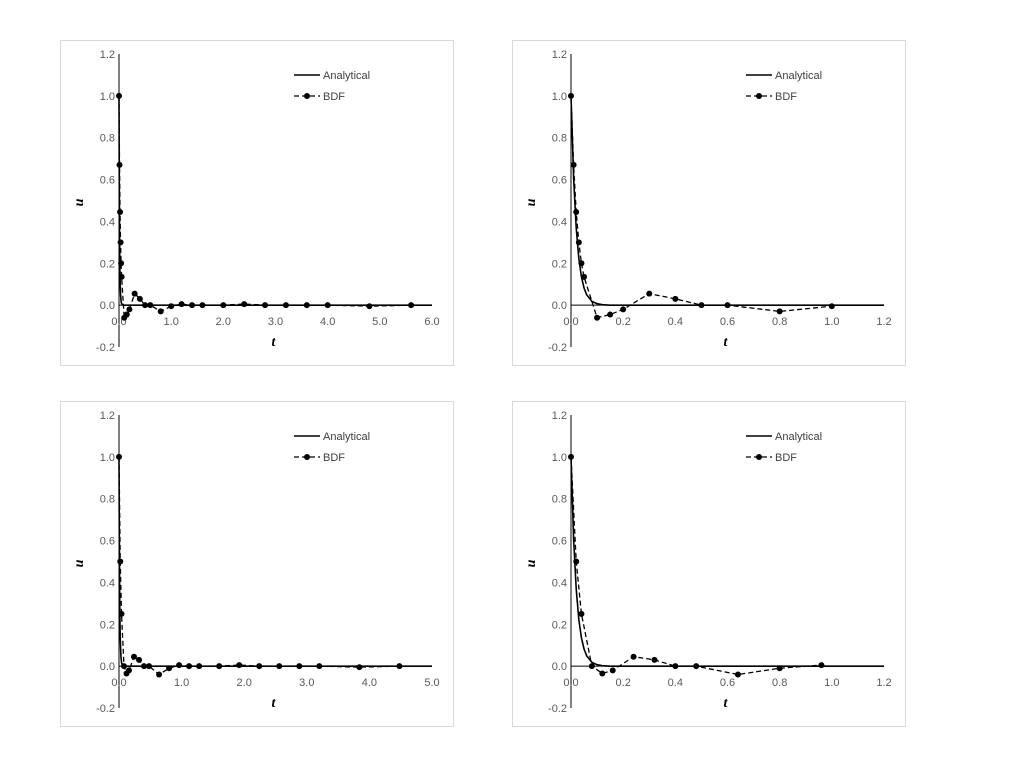  I want to click on y-axis-title: u, so click(531, 563).